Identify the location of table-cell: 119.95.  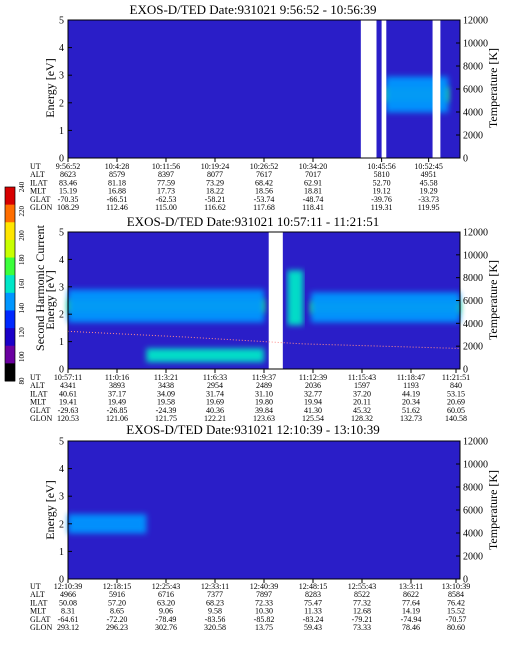
(429, 207).